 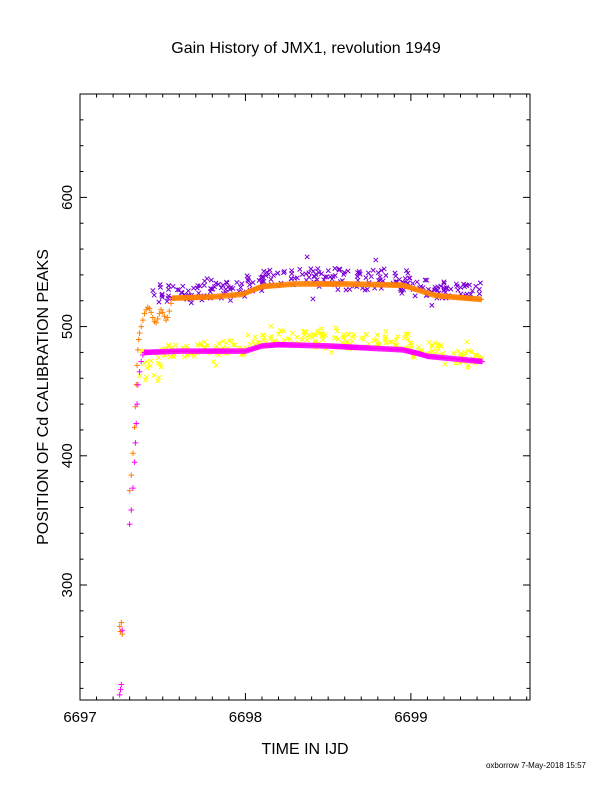 What do you see at coordinates (67, 197) in the screenshot?
I see `y-tick-label: 600` at bounding box center [67, 197].